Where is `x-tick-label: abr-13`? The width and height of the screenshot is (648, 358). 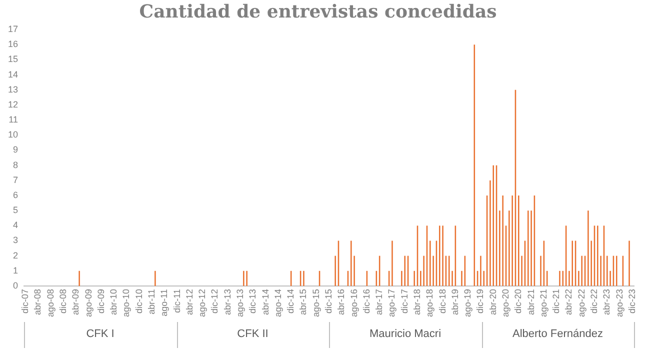
x-tick-label: abr-13 is located at coordinates (227, 301).